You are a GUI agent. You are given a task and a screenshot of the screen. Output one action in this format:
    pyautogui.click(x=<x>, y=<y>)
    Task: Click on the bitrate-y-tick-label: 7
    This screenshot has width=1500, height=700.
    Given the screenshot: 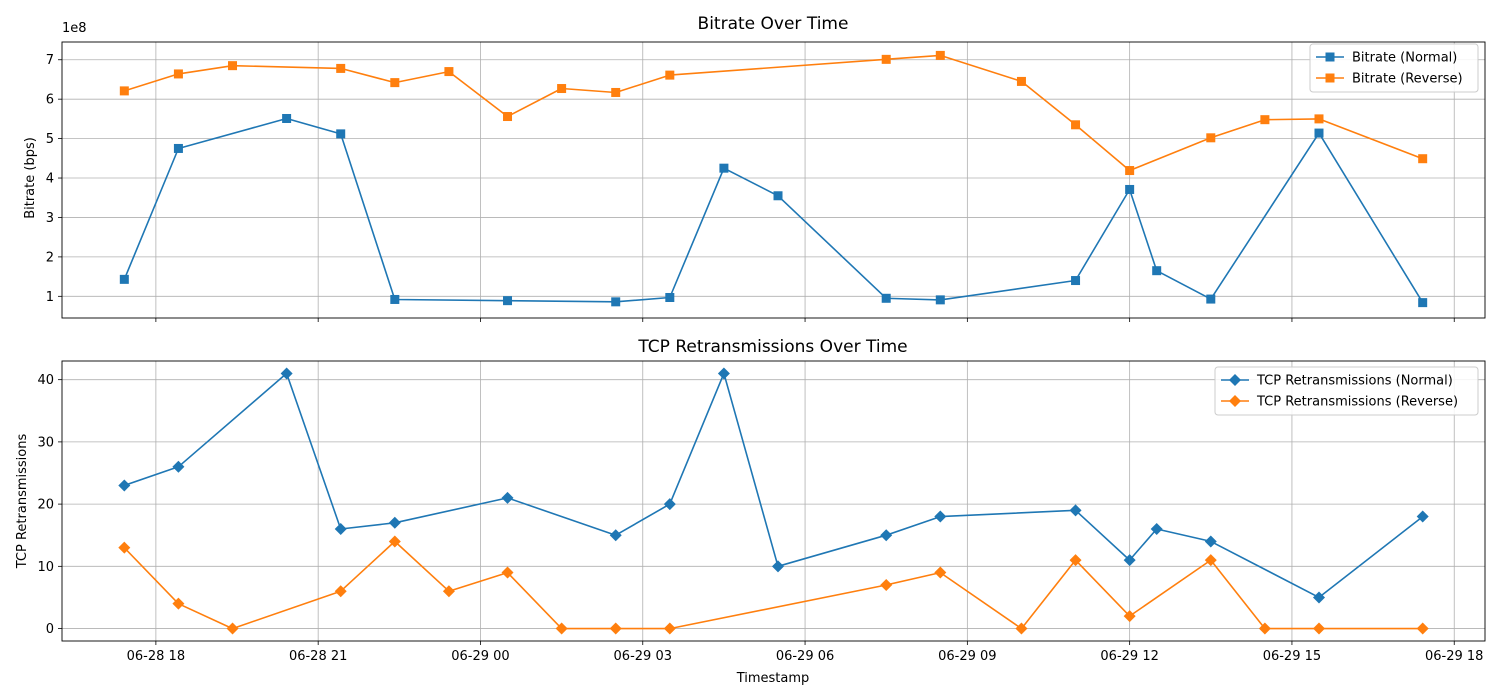 What is the action you would take?
    pyautogui.click(x=50, y=60)
    